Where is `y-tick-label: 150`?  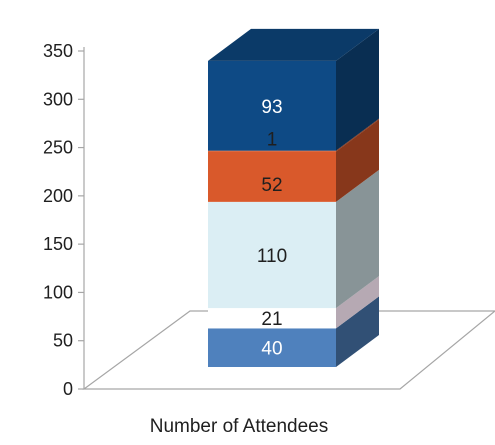 y-tick-label: 150 is located at coordinates (58, 244).